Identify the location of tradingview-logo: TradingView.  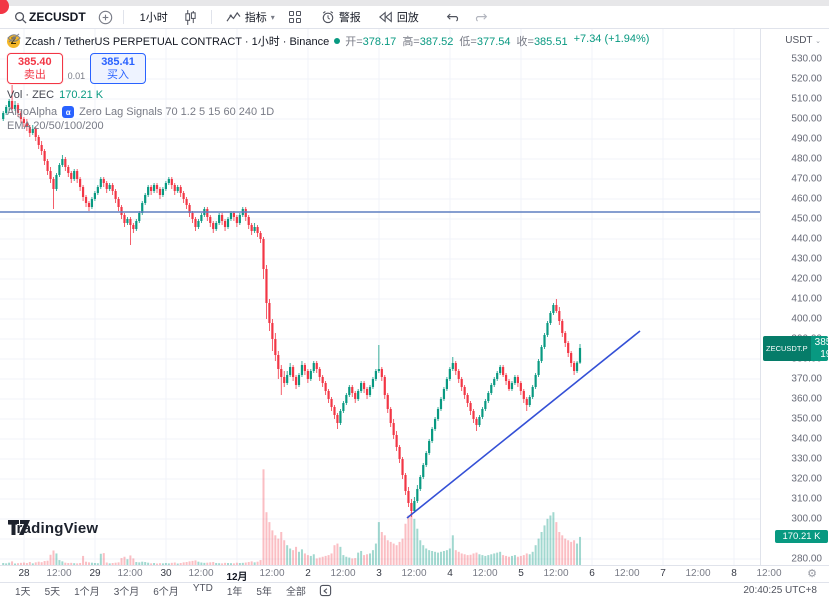
(53, 528).